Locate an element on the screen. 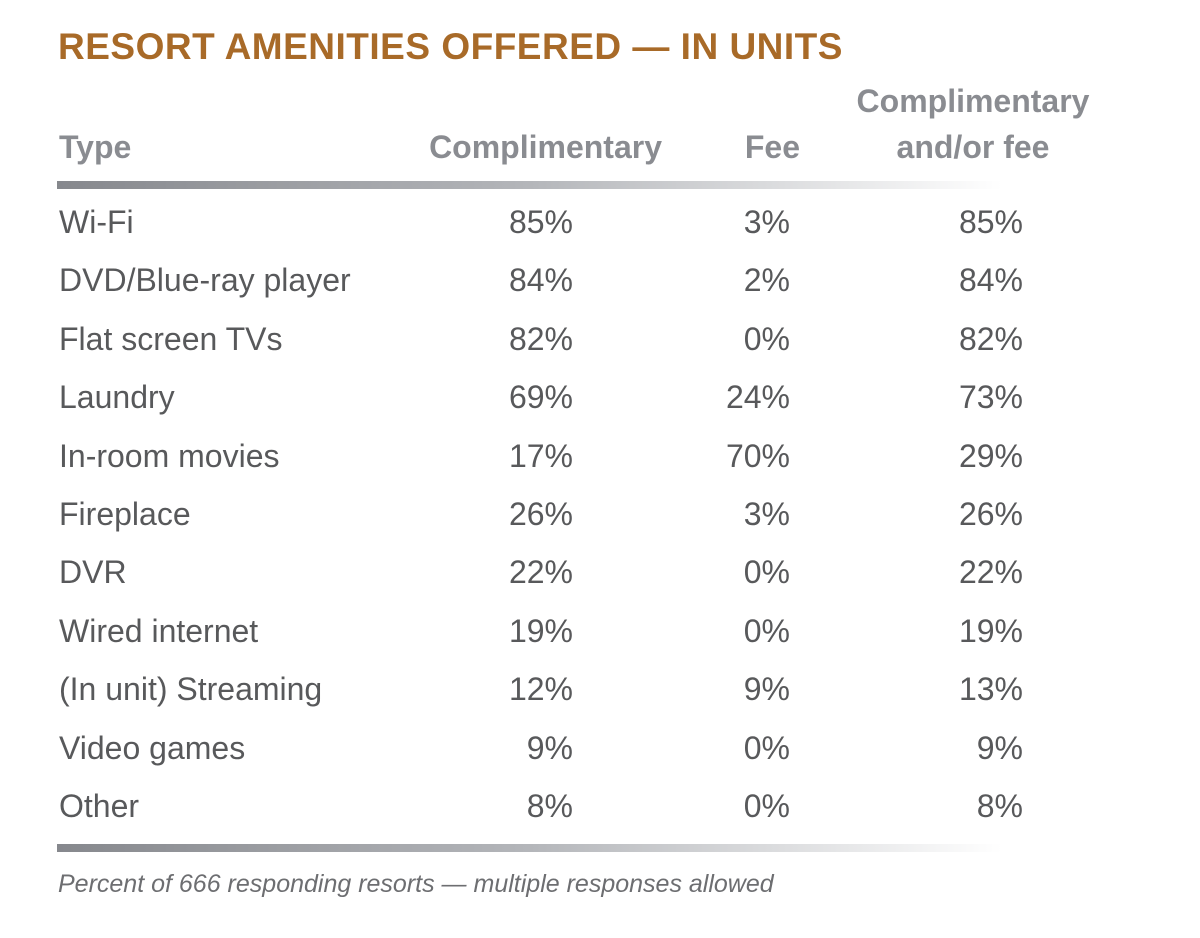 The image size is (1200, 938). cell-fee: 2% is located at coordinates (766, 280).